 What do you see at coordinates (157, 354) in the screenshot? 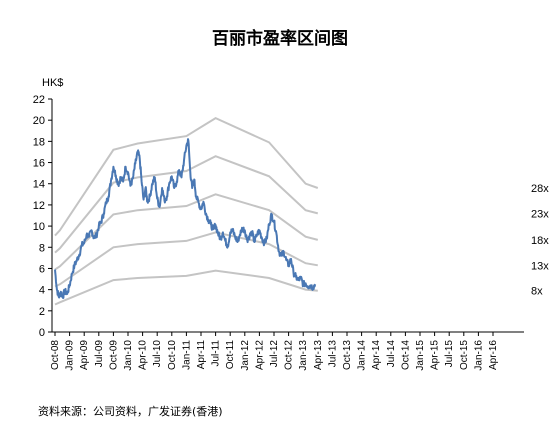
I see `x-tick-label: Jul-10` at bounding box center [157, 354].